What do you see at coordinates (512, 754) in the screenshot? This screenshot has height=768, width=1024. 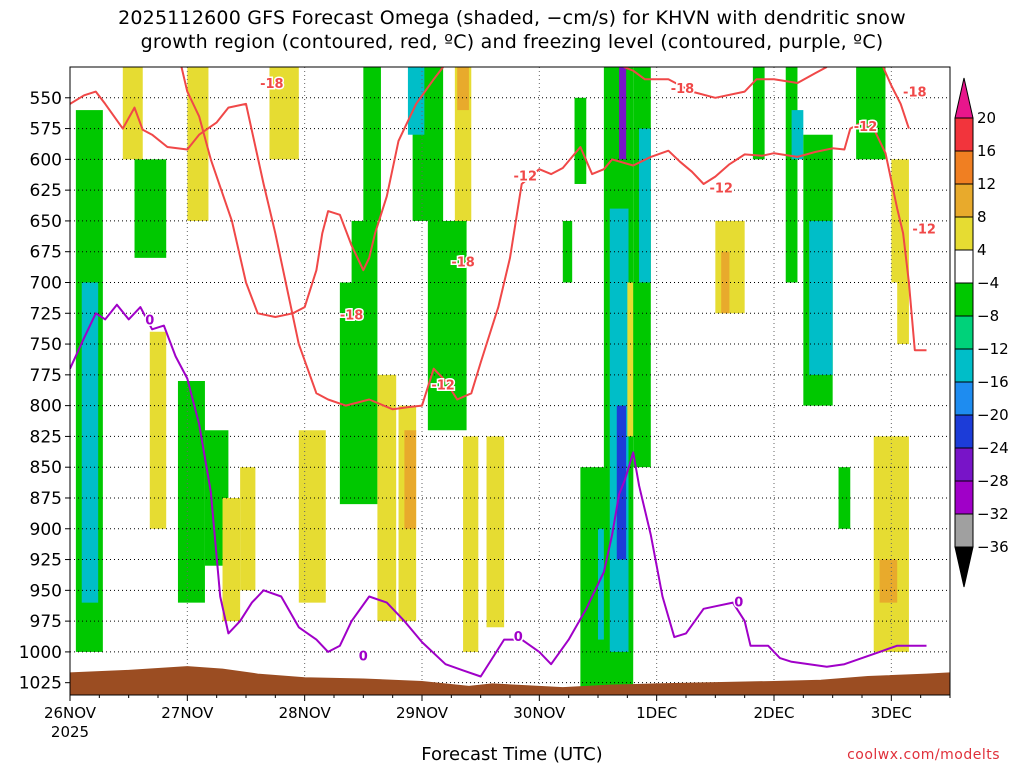 I see `x-axis-title: Forecast Time (UTC)` at bounding box center [512, 754].